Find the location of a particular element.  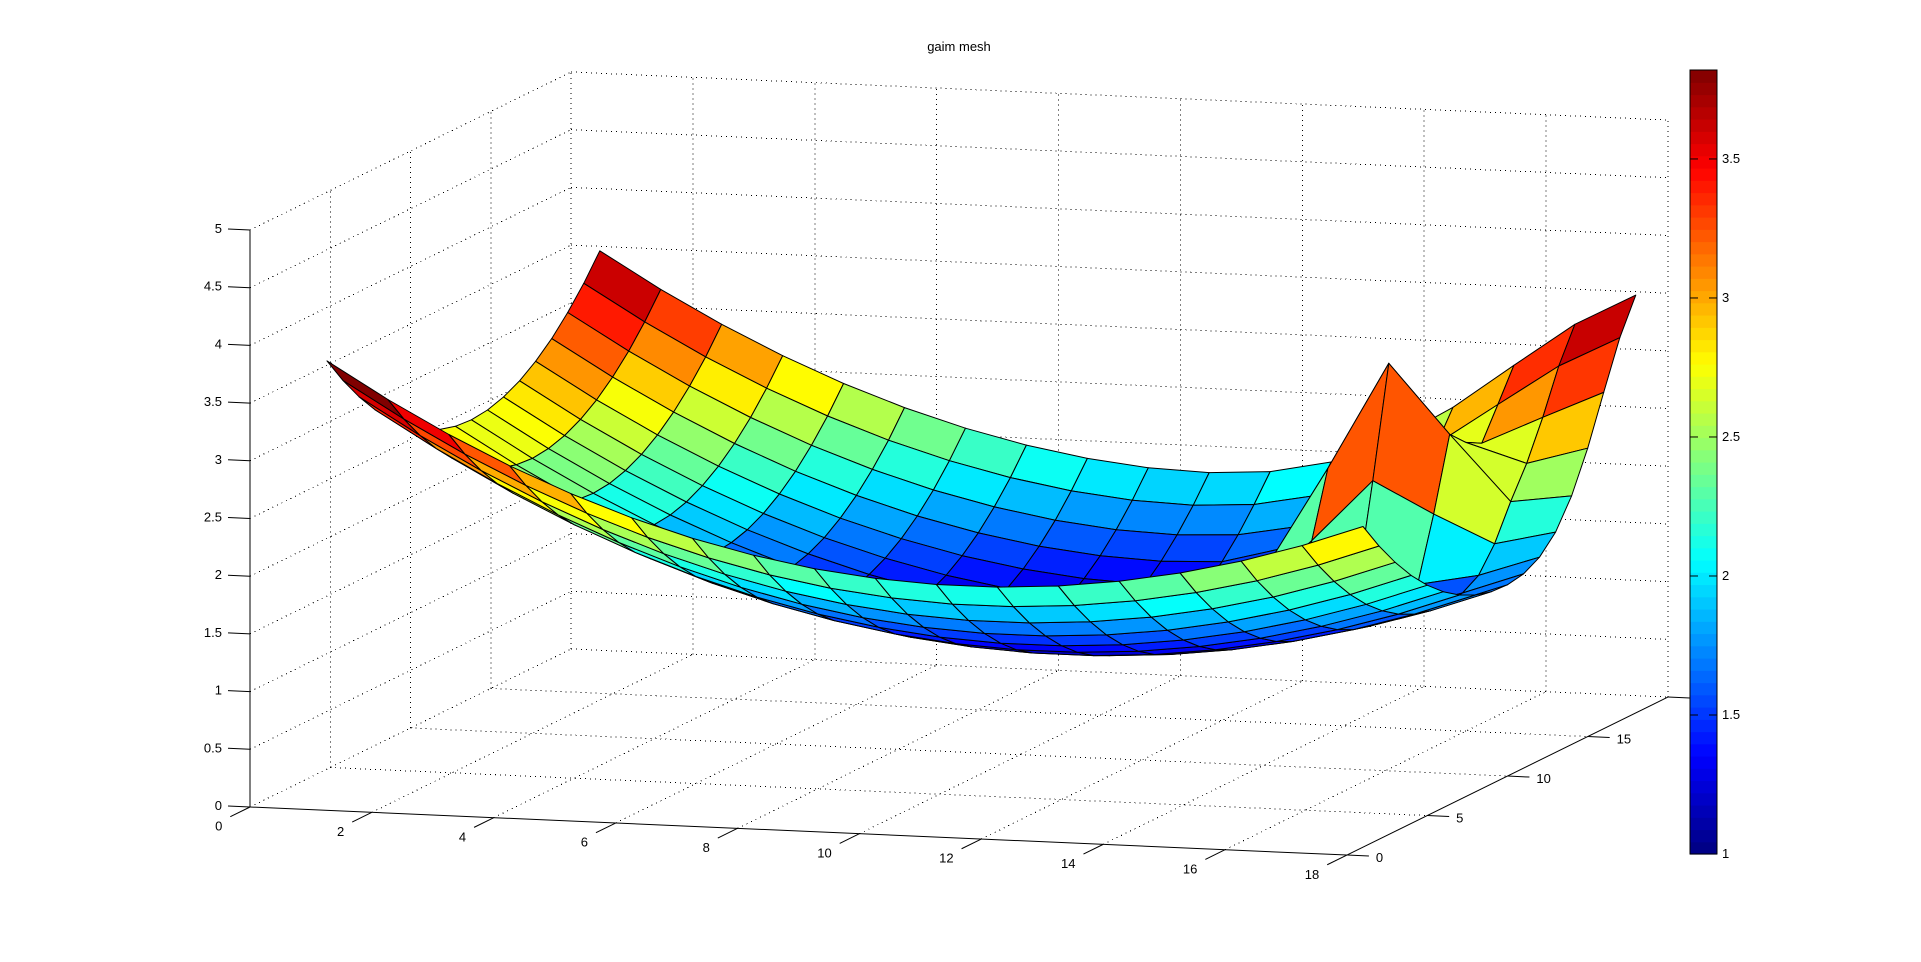

colorbar: 1 1.5 2 2.5 3 3.5 is located at coordinates (1714, 465).